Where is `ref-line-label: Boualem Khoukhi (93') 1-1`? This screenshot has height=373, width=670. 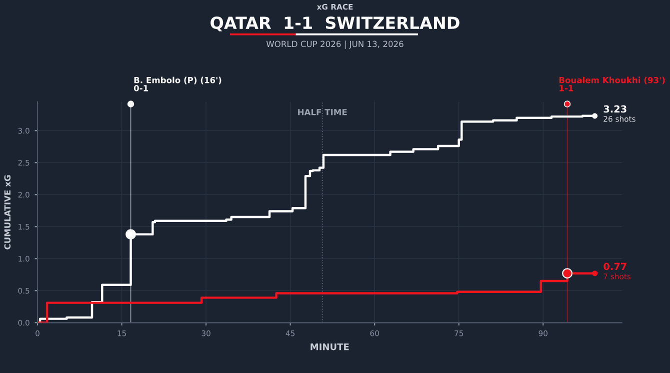 ref-line-label: Boualem Khoukhi (93') 1-1 is located at coordinates (612, 84).